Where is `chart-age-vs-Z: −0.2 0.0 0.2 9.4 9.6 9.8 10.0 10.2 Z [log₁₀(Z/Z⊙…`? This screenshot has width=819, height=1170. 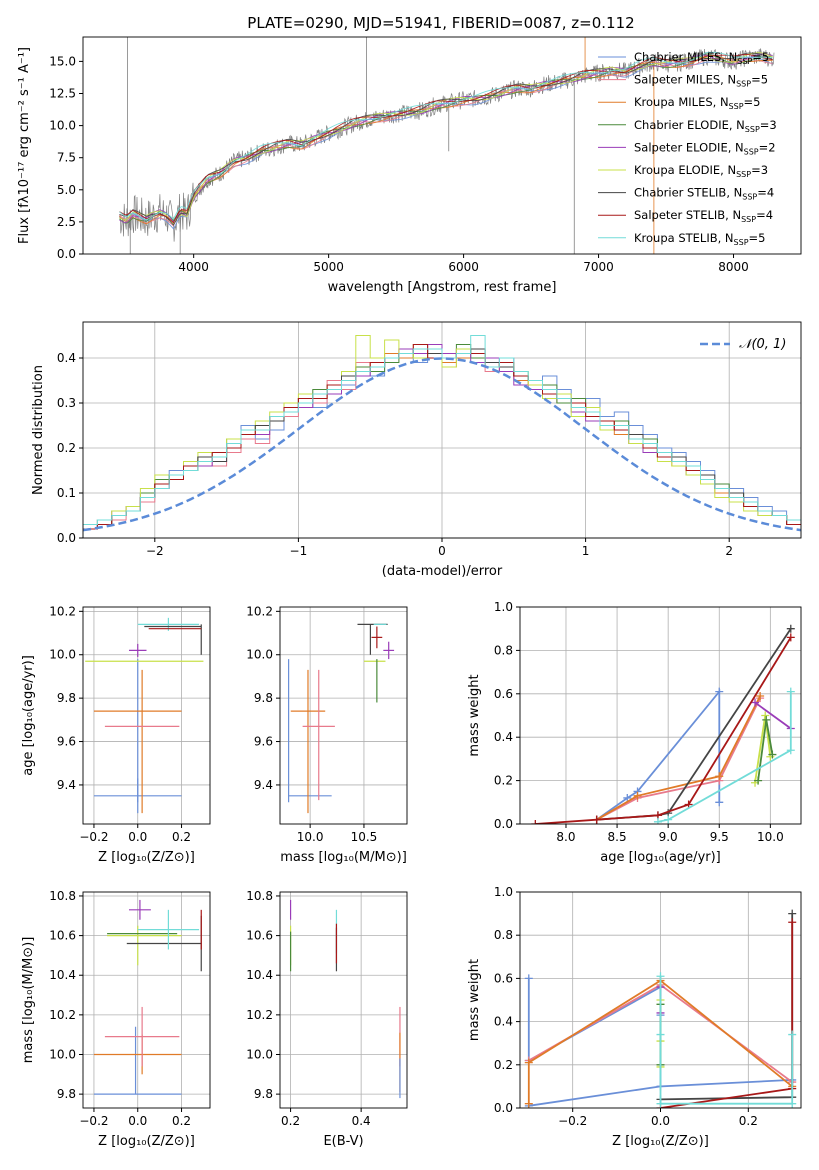
chart-age-vs-Z: −0.2 0.0 0.2 9.4 9.6 9.8 10.0 10.2 Z [log₁₀(Z/Z⊙… is located at coordinates (116, 734).